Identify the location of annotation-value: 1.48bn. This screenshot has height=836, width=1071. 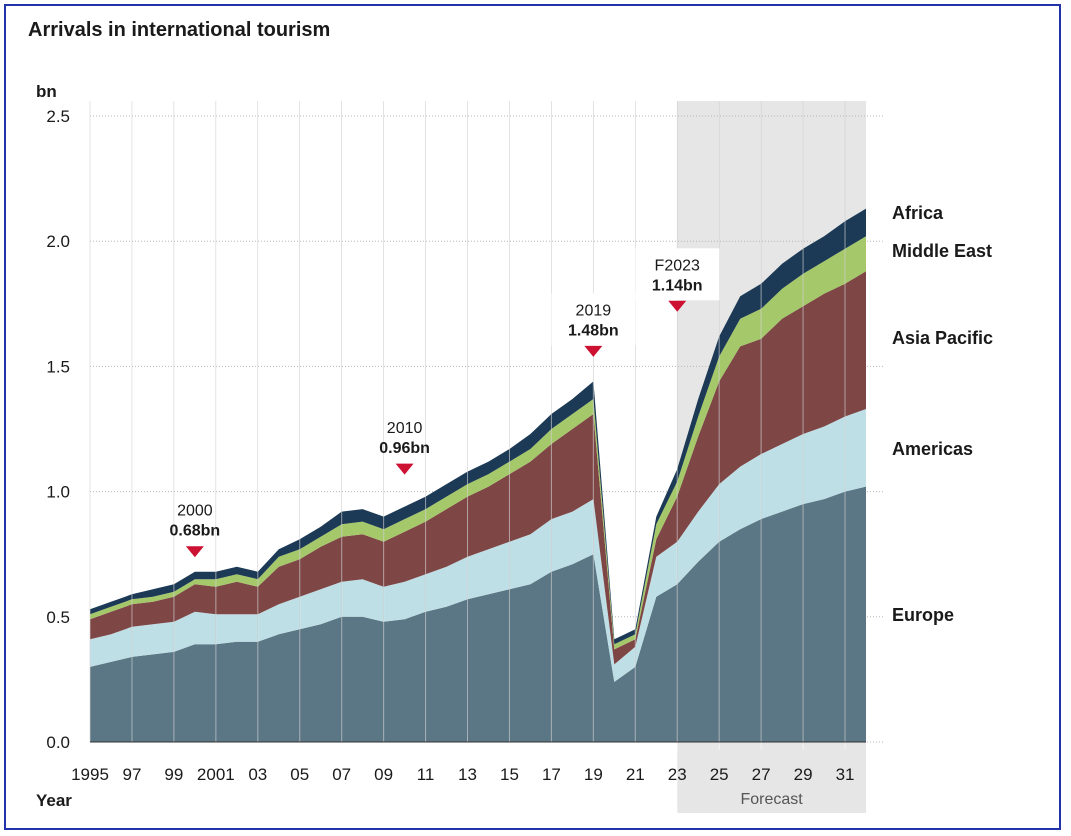
(593, 330).